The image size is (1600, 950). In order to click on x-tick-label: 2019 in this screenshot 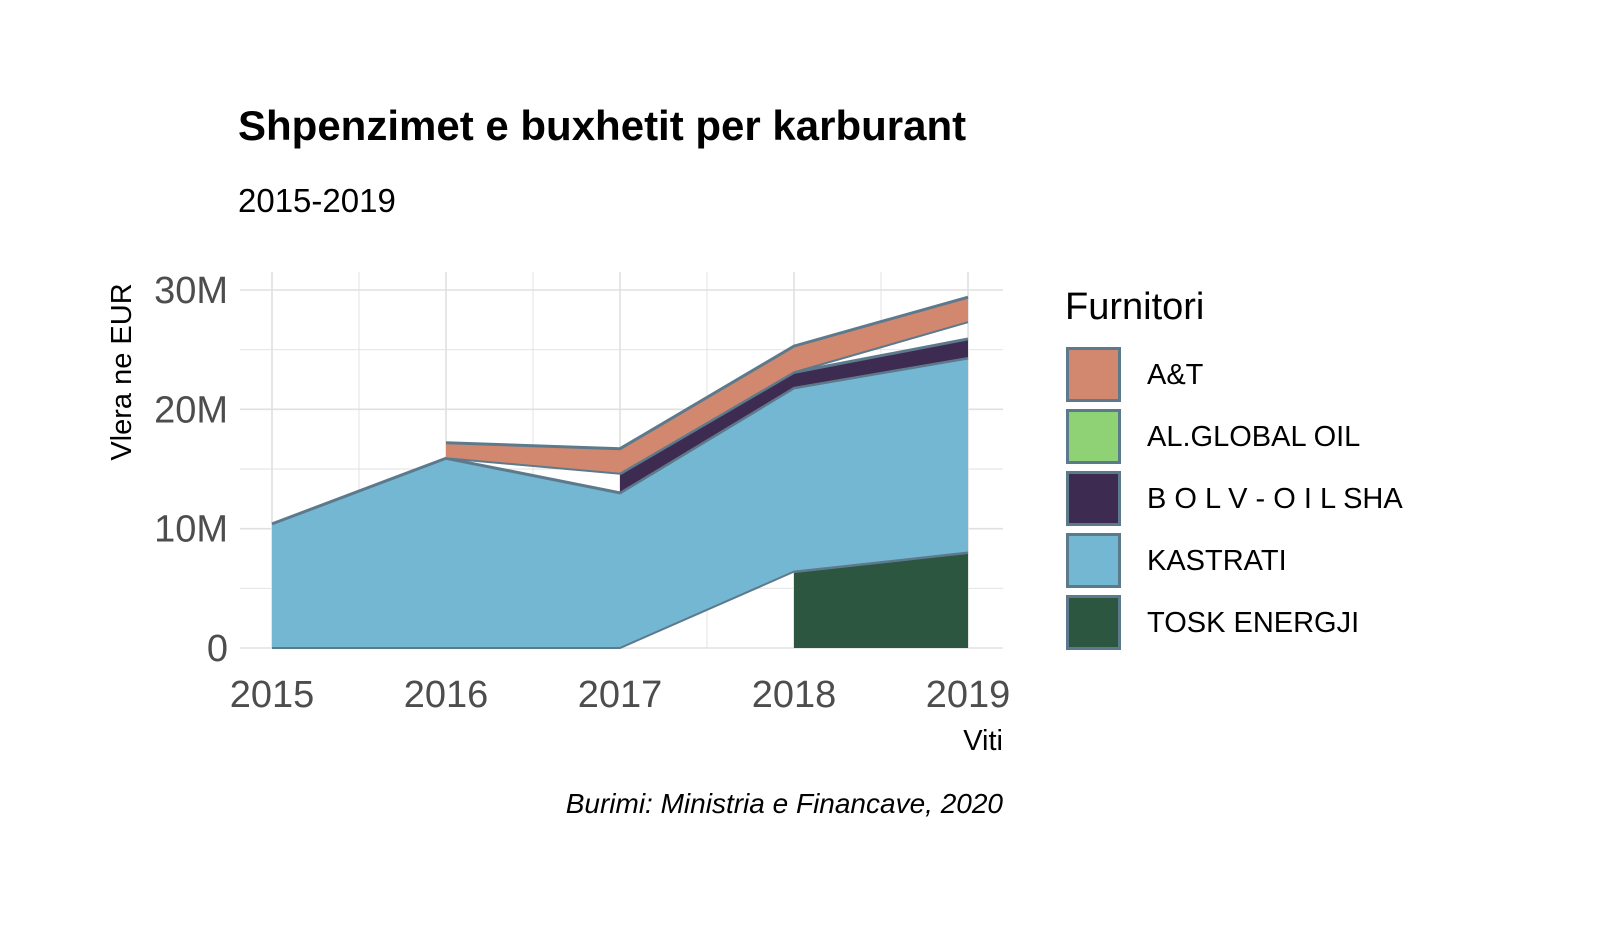, I will do `click(968, 695)`.